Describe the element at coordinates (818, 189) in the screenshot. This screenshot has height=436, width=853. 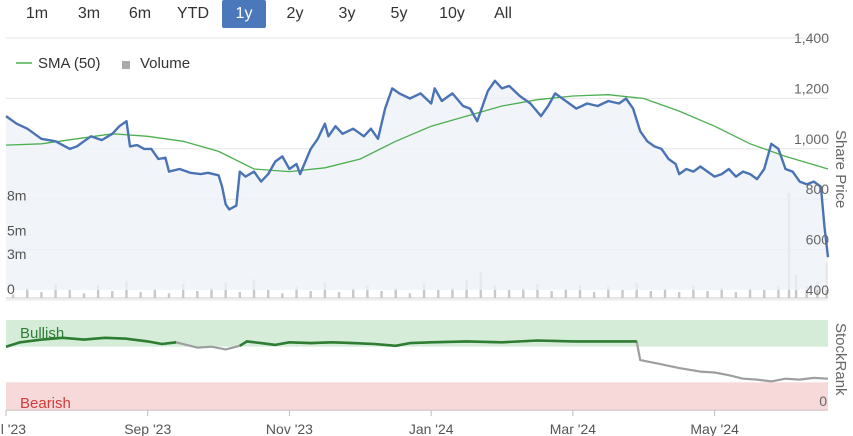
I see `price-tick-label: 800` at that location.